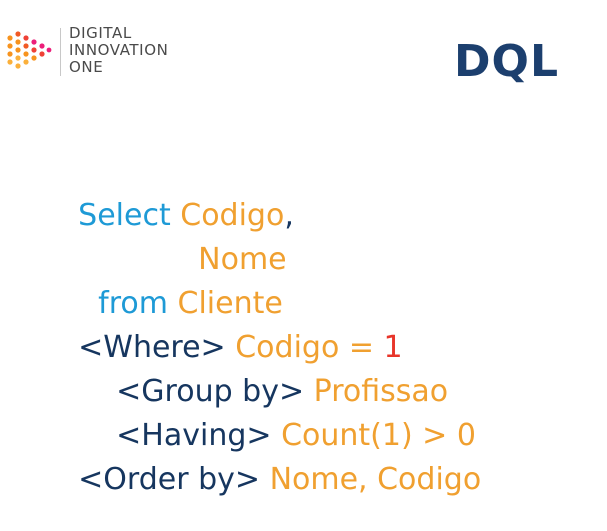  I want to click on brand-name: DIGITAL INNOVATION ONE, so click(118, 50).